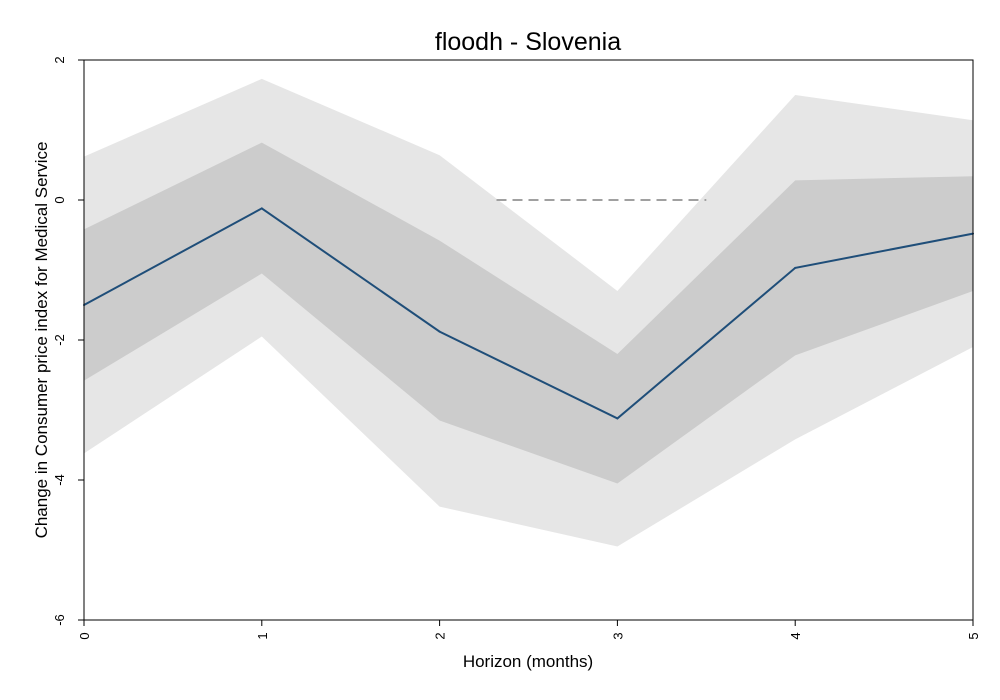  Describe the element at coordinates (440, 635) in the screenshot. I see `x-tick-label: 2` at that location.